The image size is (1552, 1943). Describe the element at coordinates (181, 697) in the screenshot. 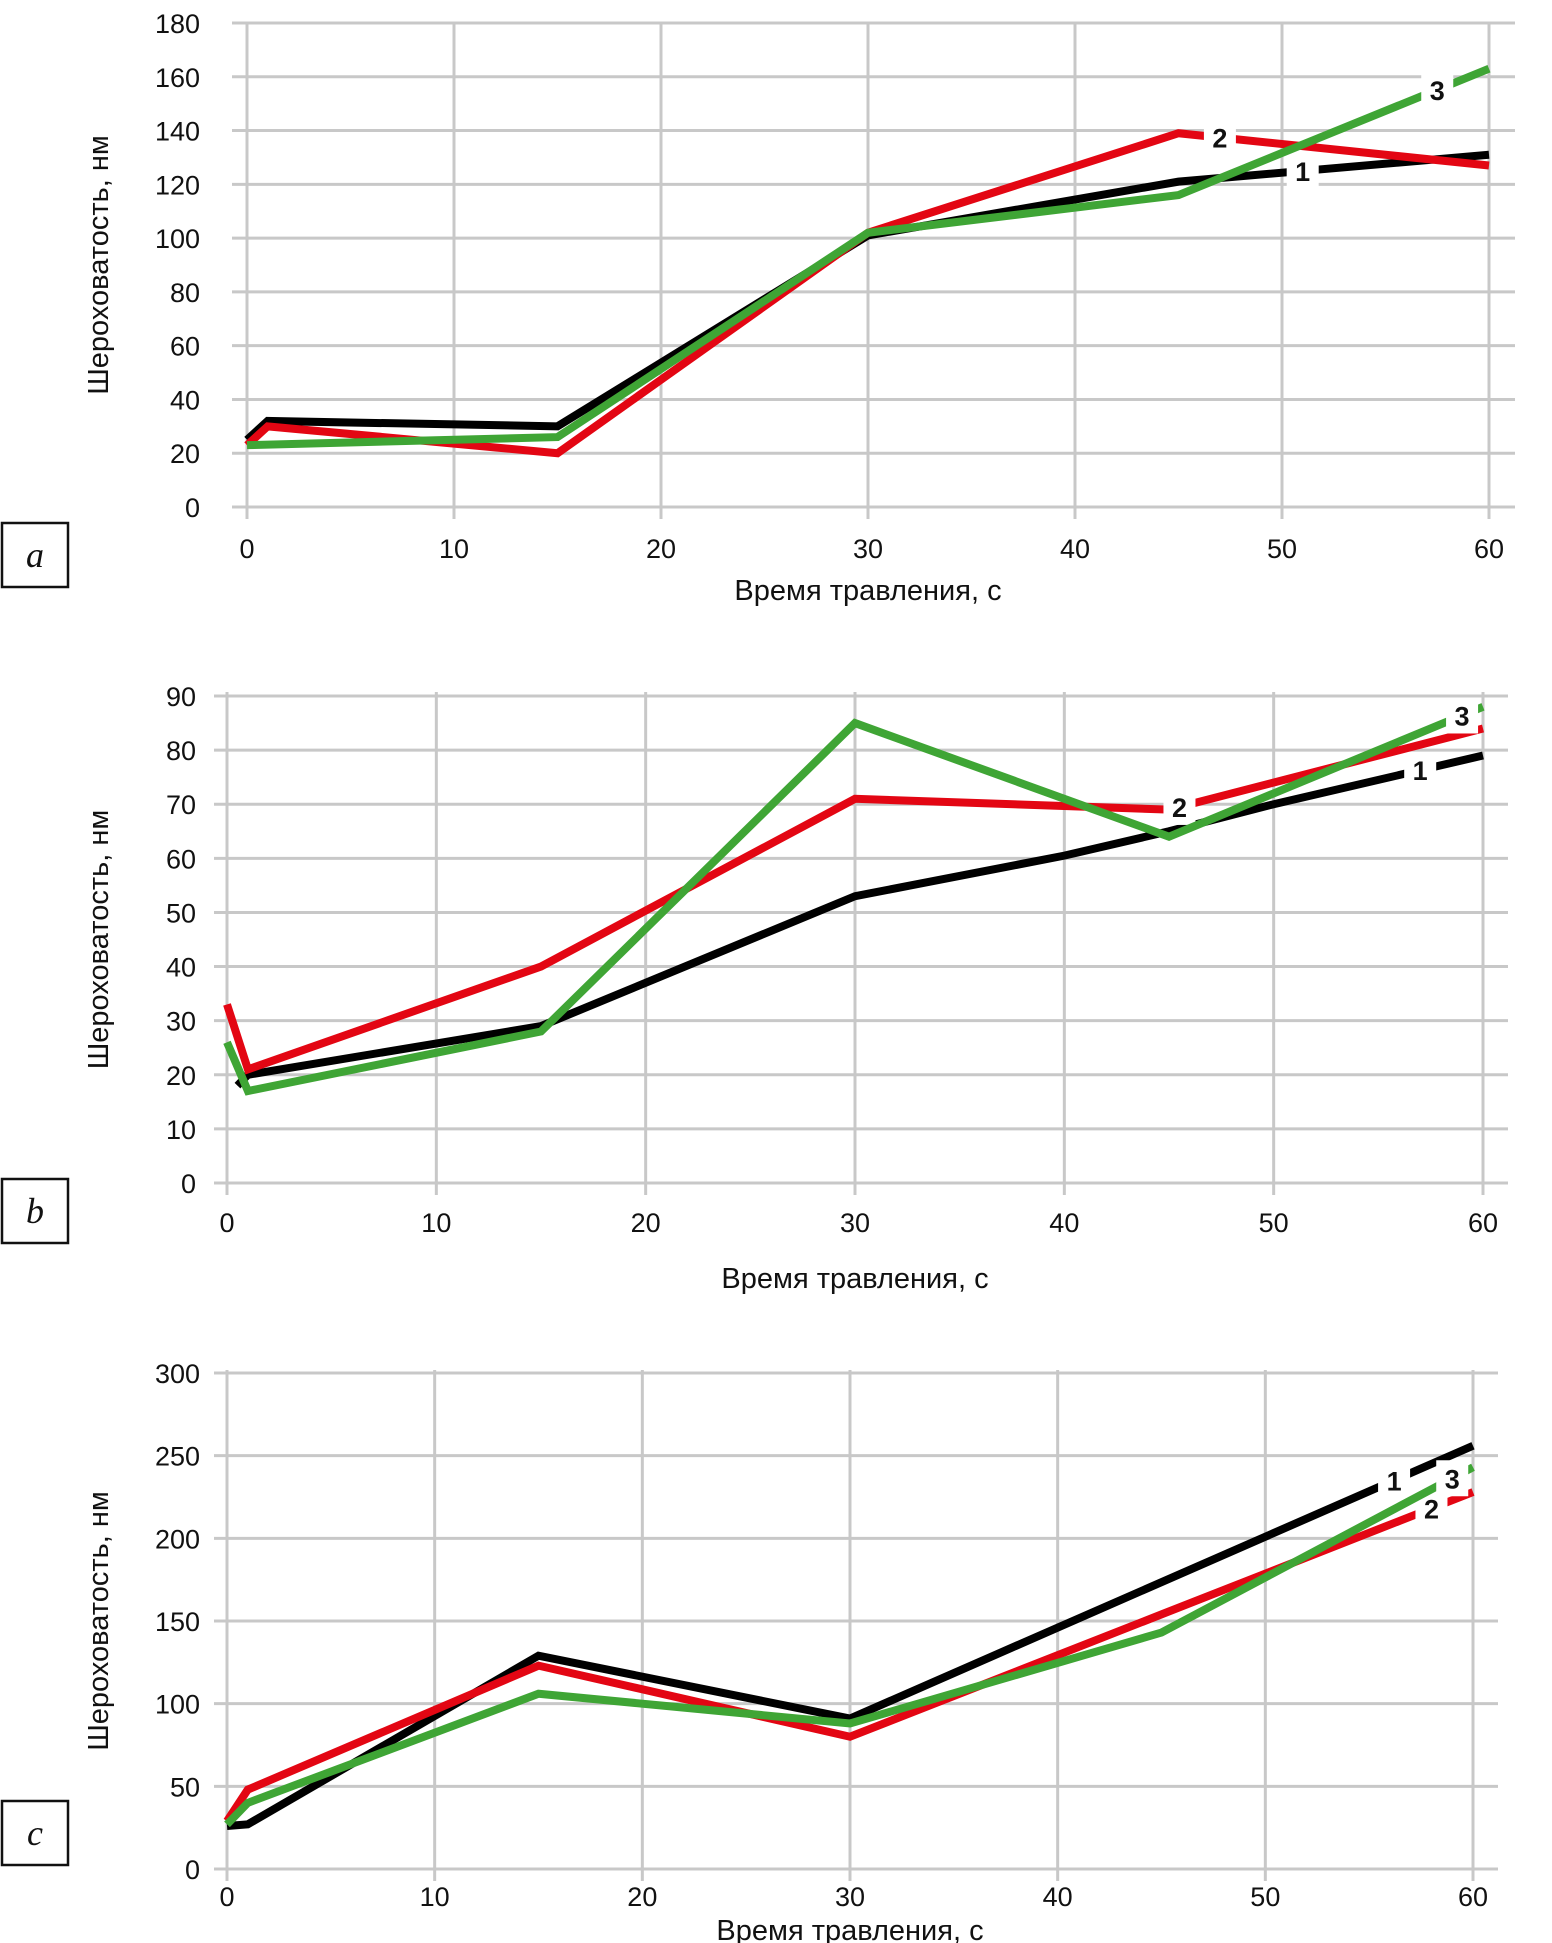

I see `y-tick-label: 90` at that location.